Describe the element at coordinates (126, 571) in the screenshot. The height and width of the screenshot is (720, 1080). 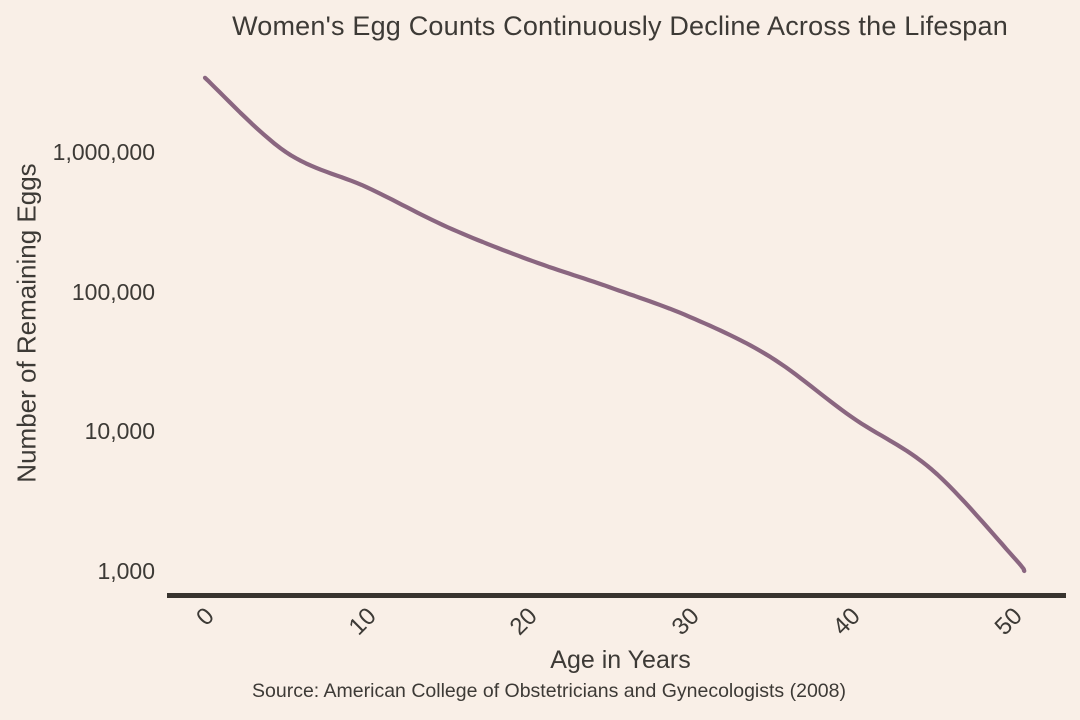
I see `y-tick-label: 1,000` at that location.